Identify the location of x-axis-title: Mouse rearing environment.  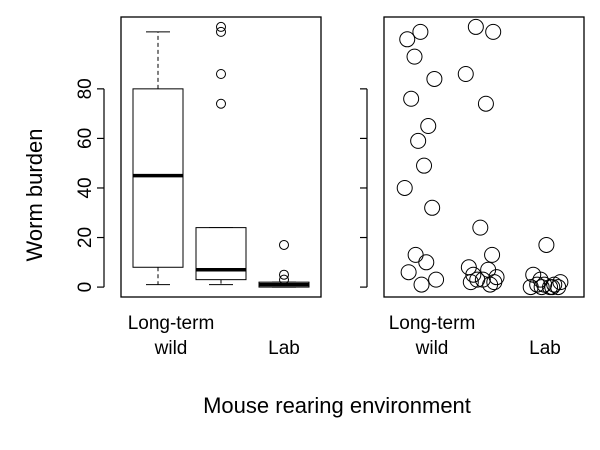
(337, 405).